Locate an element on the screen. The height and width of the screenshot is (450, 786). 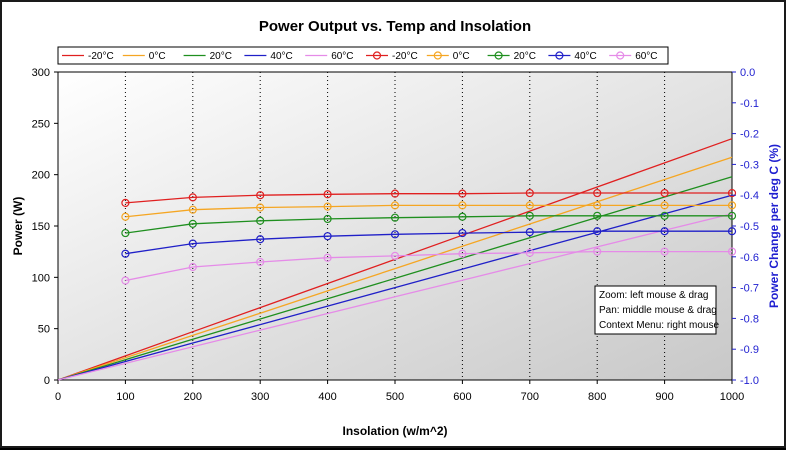
x-tick-label: 900 is located at coordinates (664, 397).